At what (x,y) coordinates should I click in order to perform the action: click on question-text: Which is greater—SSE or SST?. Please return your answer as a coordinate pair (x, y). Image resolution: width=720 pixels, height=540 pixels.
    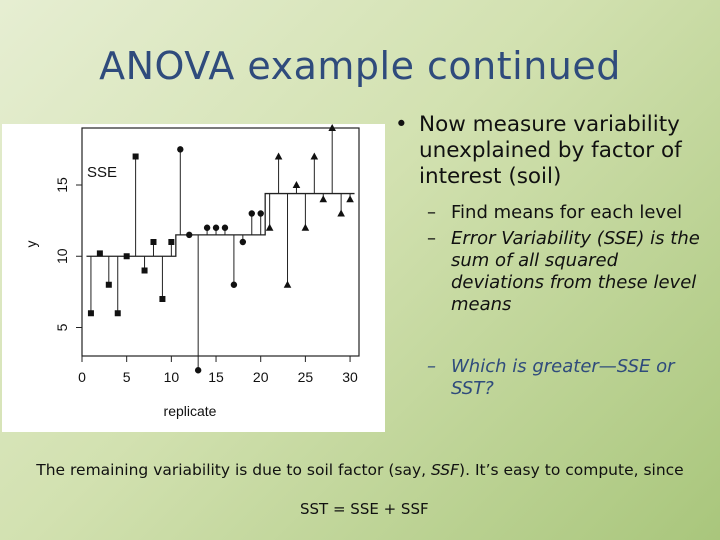
    Looking at the image, I should click on (563, 377).